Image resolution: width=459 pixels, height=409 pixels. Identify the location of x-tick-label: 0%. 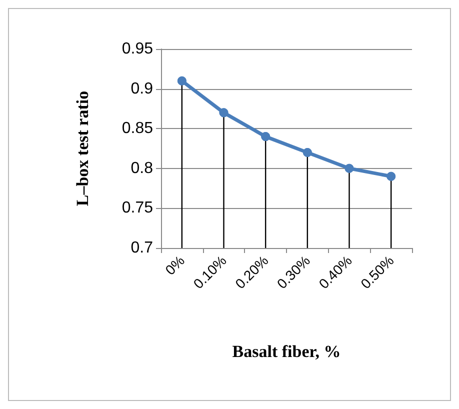
(175, 265).